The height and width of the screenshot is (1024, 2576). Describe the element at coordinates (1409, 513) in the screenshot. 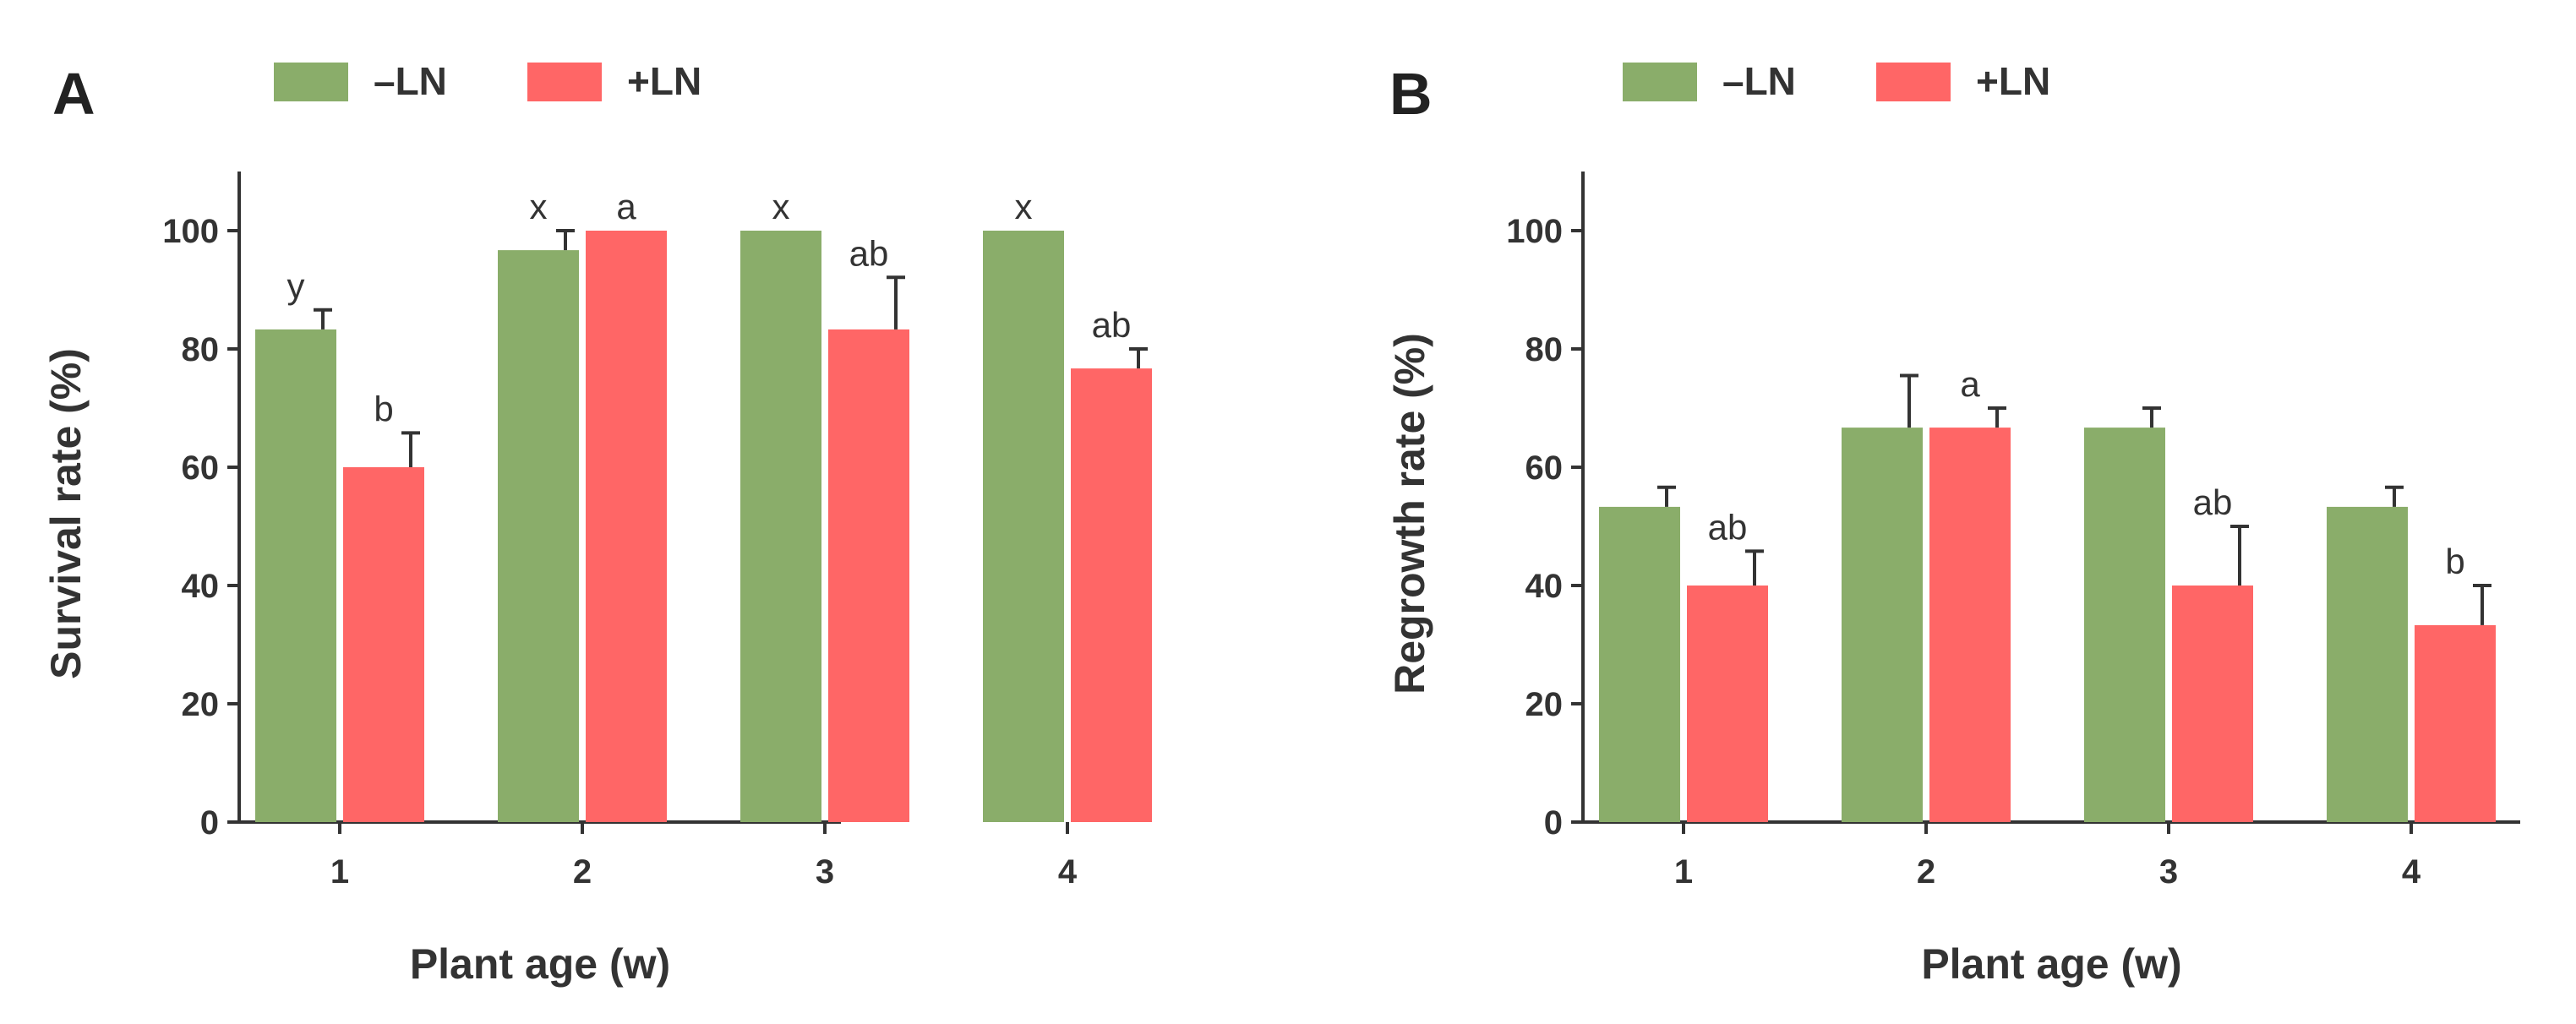

I see `y-axis-title: Regrowth rate (%)` at that location.